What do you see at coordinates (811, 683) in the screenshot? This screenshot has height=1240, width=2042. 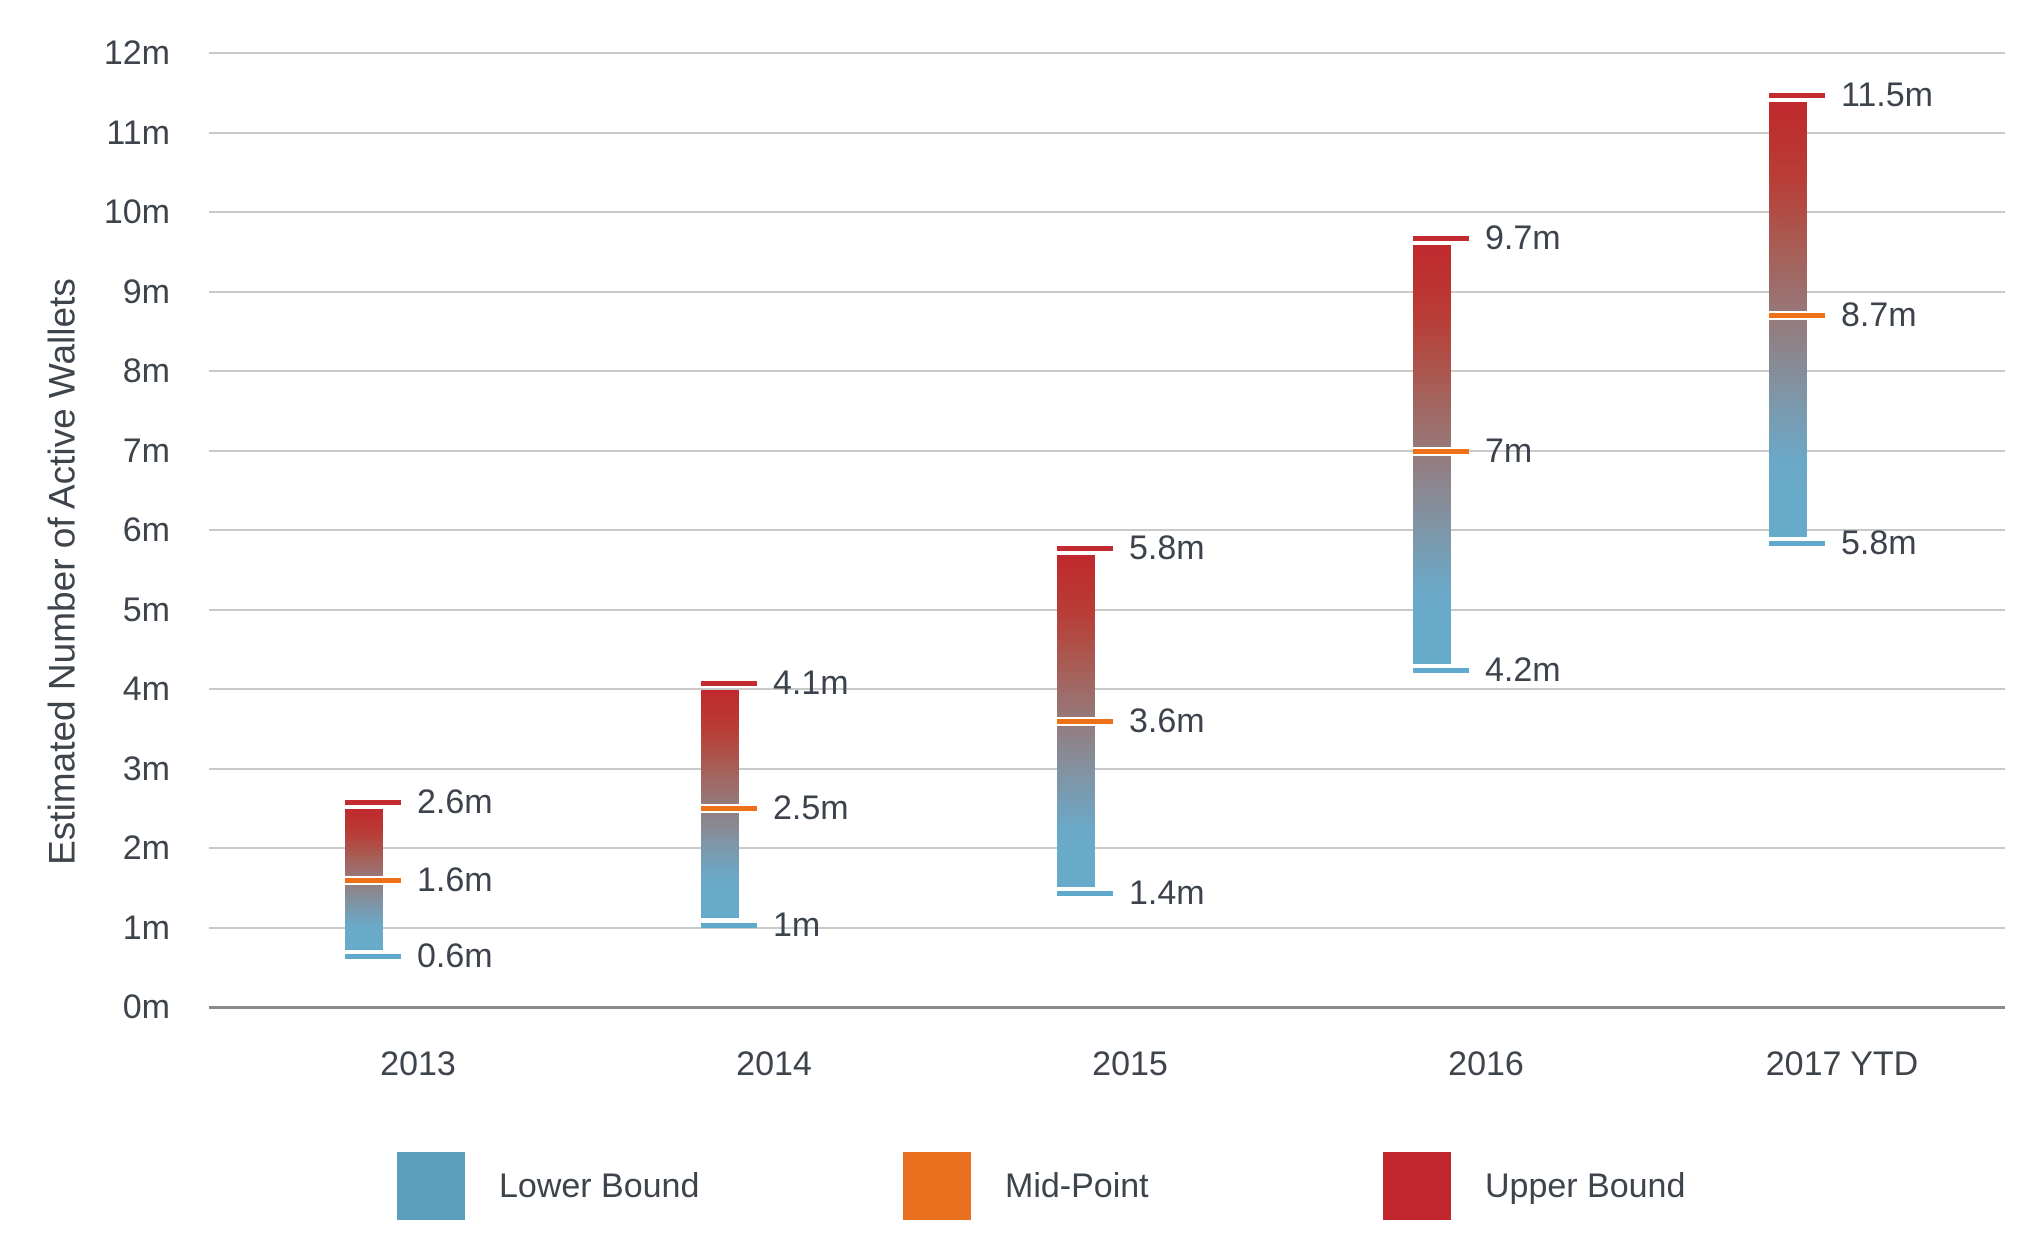 I see `upper-bound-value-label: 4.1m` at bounding box center [811, 683].